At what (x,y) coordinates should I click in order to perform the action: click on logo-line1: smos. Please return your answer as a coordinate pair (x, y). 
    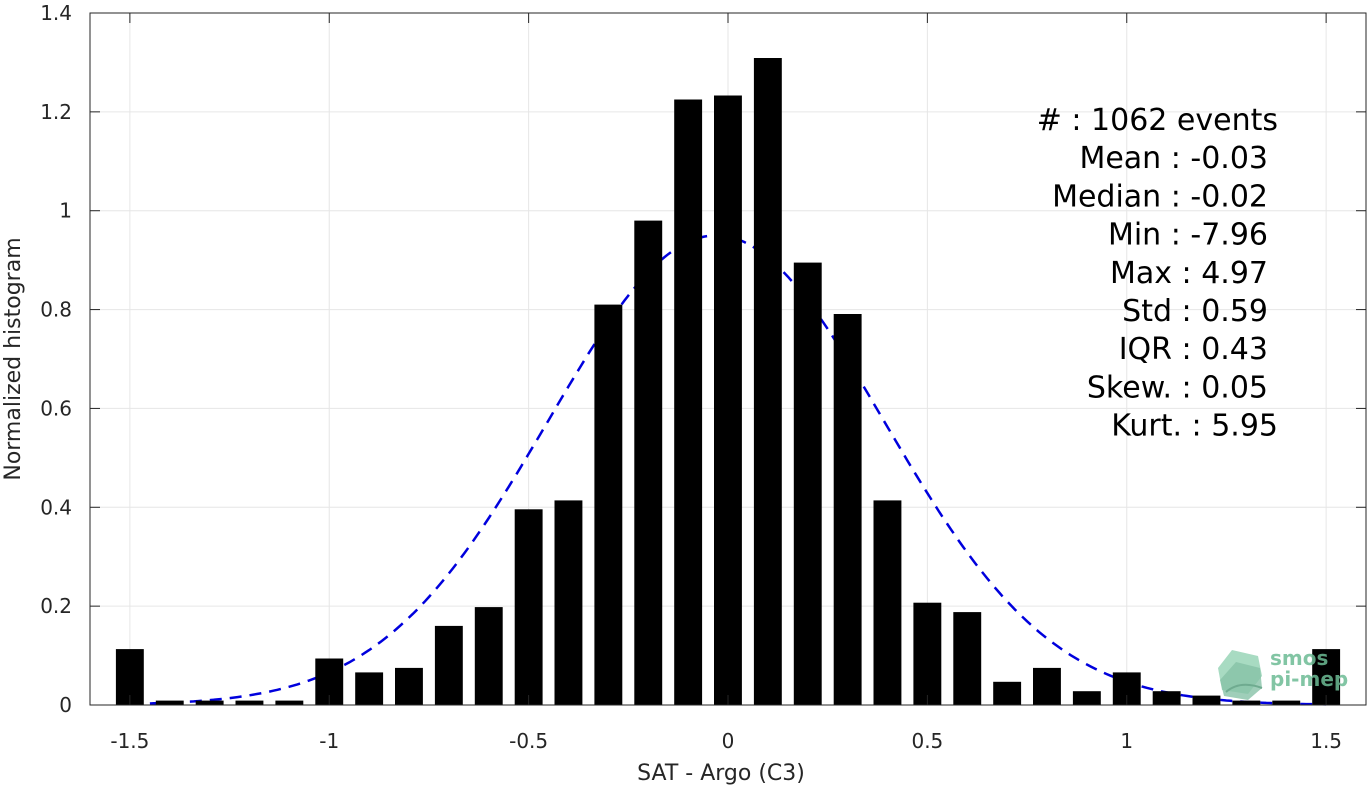
    Looking at the image, I should click on (1299, 658).